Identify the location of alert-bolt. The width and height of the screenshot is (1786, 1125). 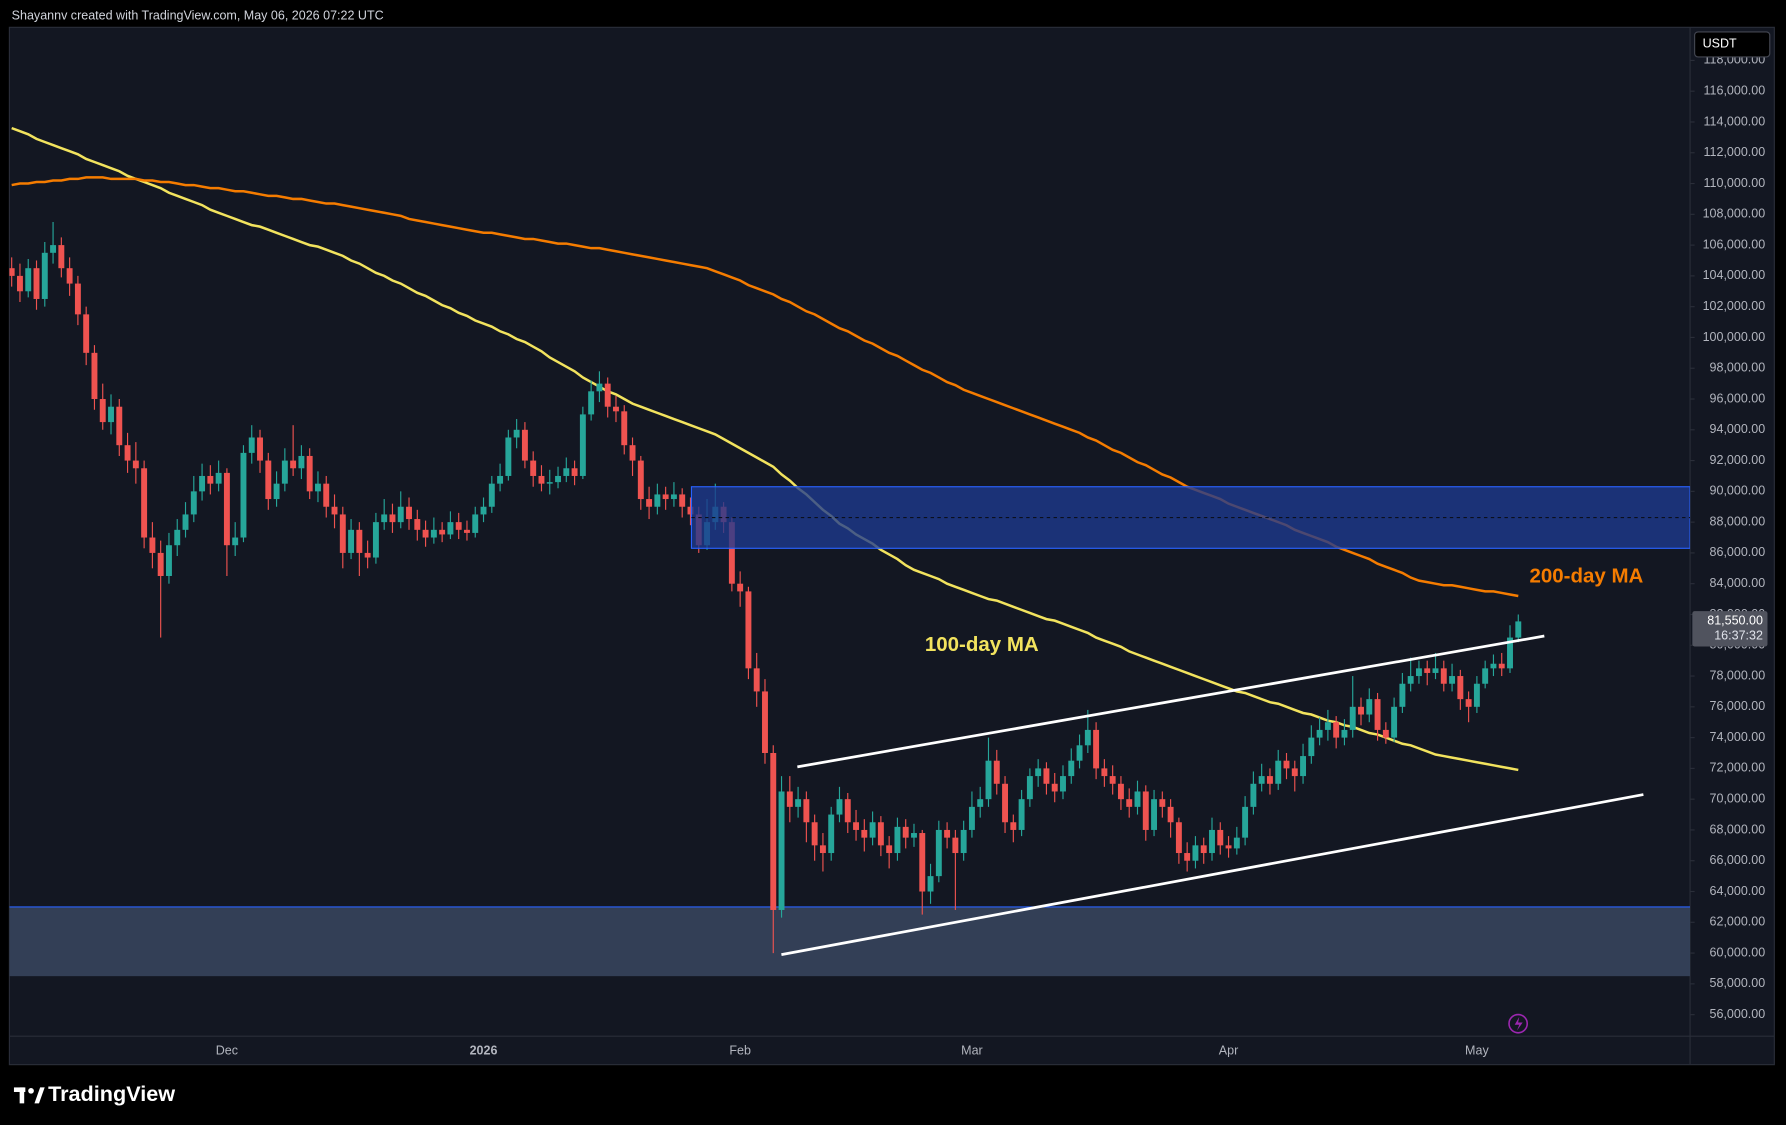
(1518, 1023).